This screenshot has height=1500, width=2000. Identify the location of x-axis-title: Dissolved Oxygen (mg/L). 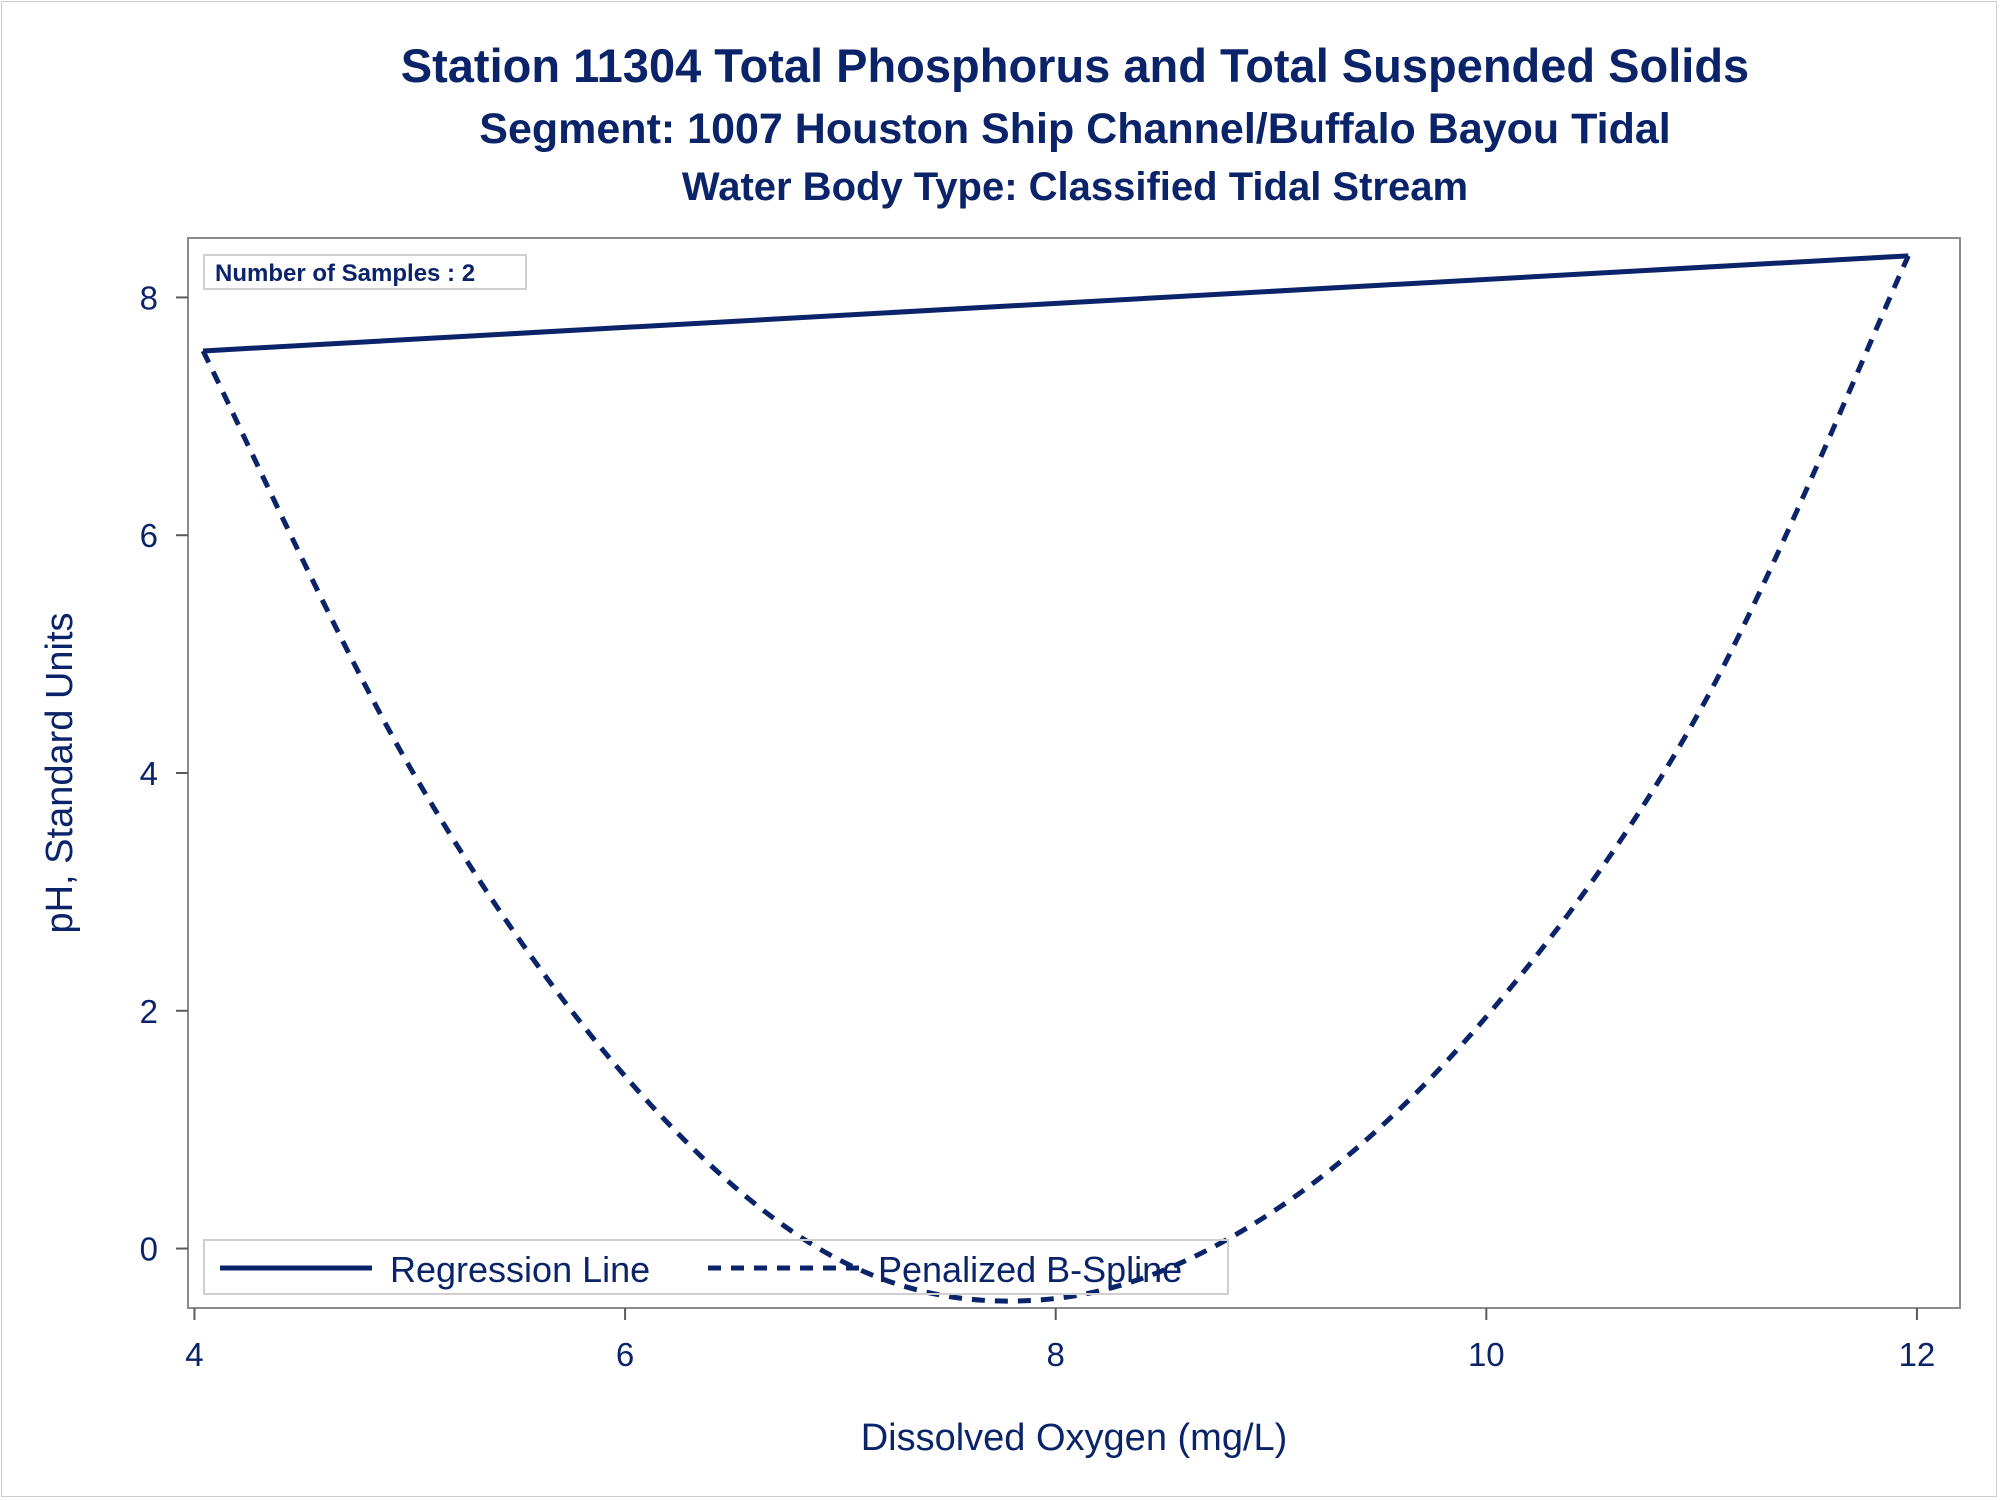
(1074, 1438).